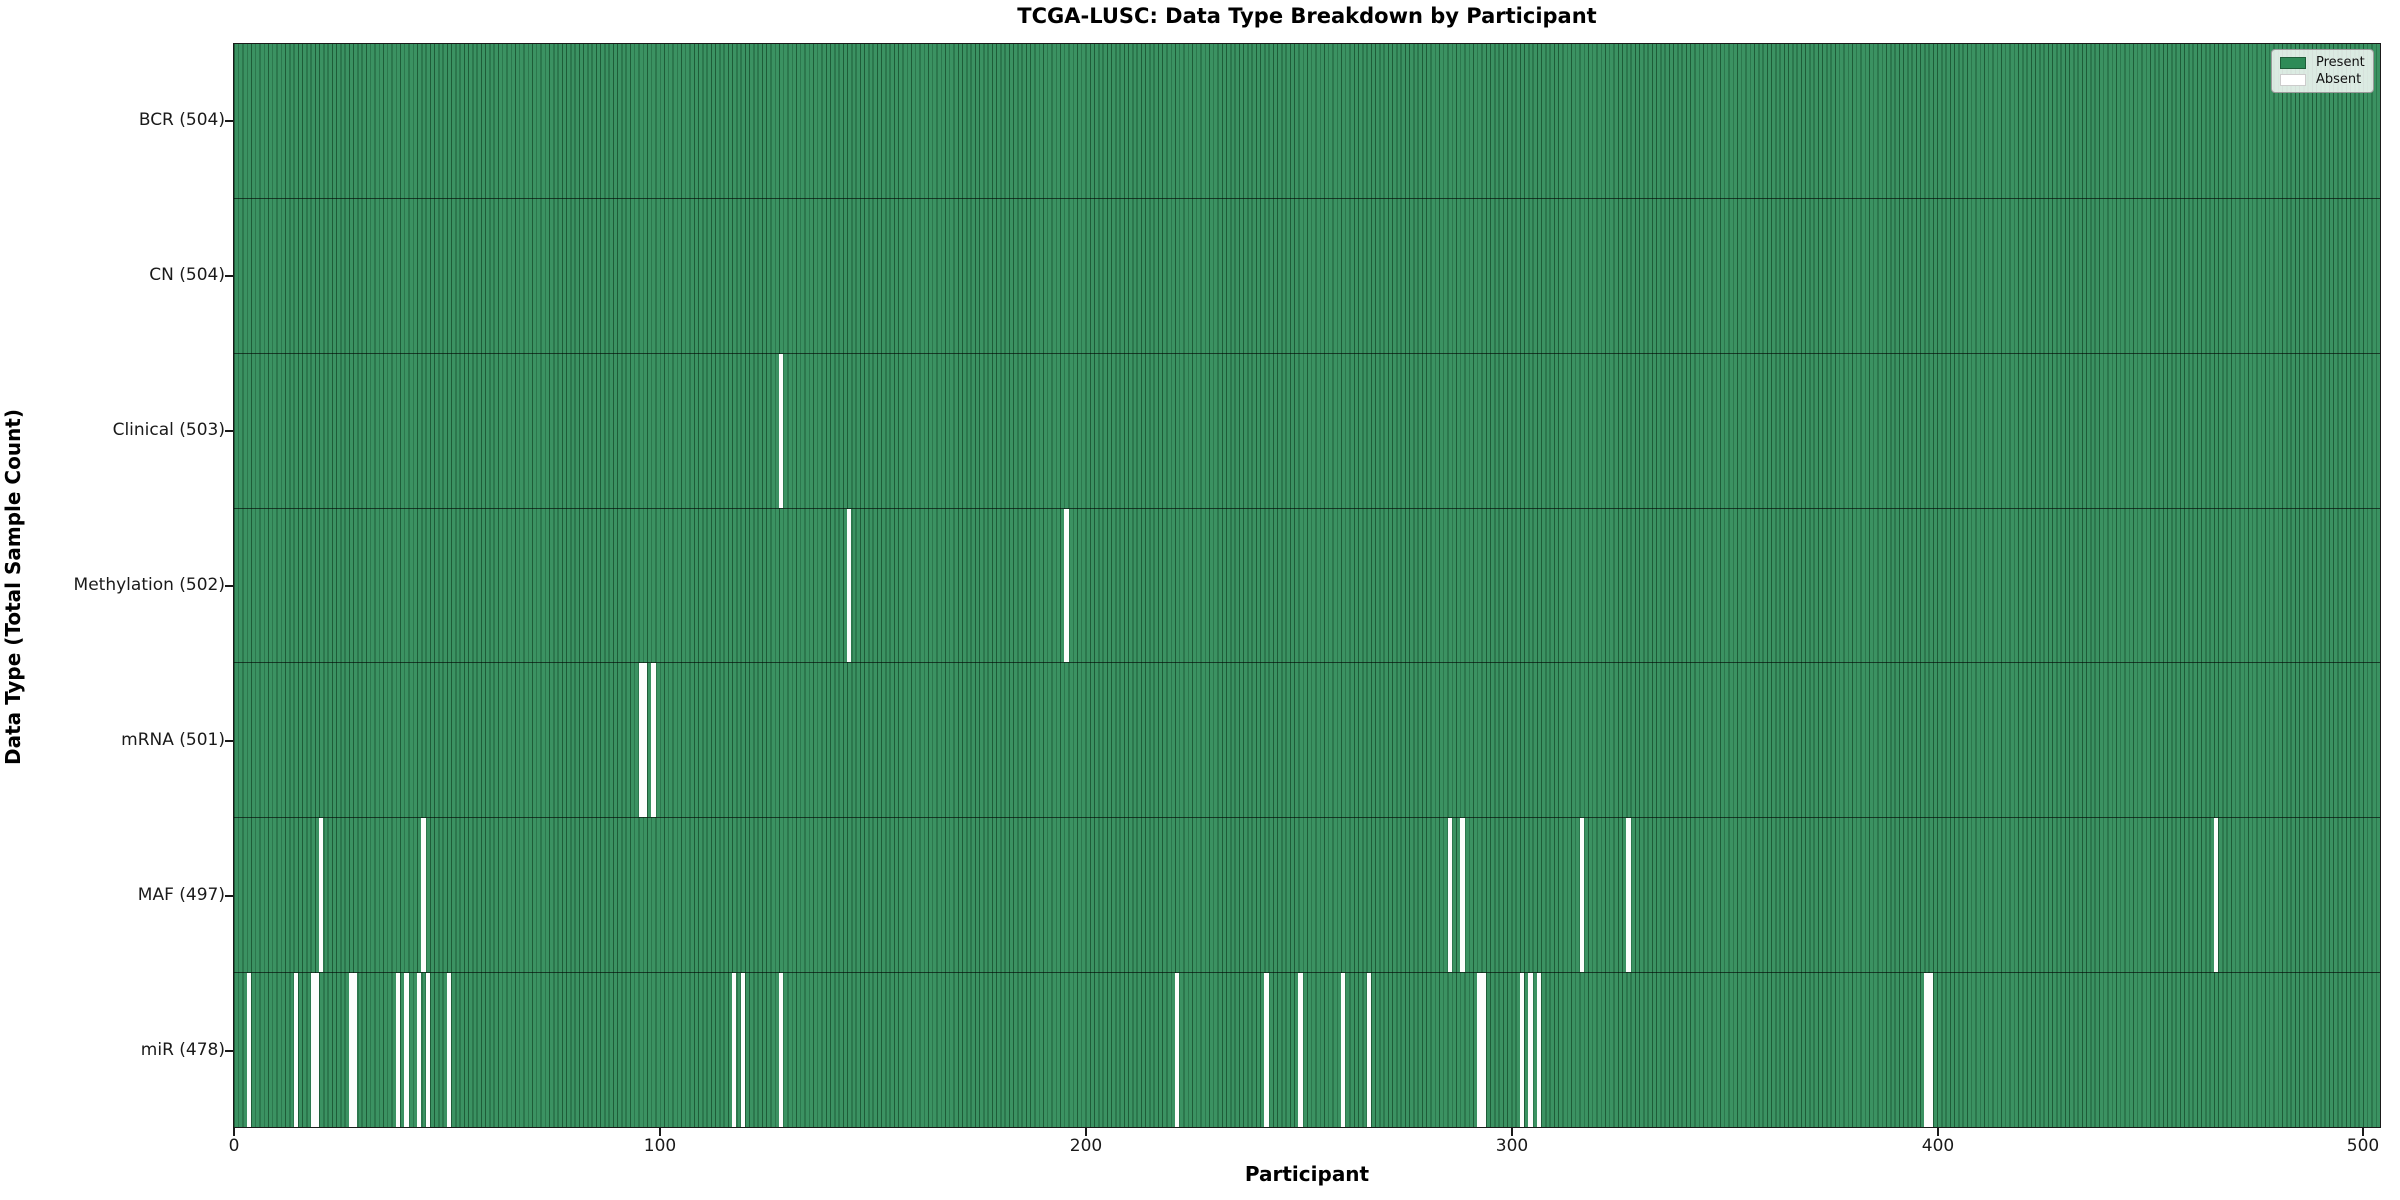  What do you see at coordinates (2340, 62) in the screenshot?
I see `legend-label-present: Present` at bounding box center [2340, 62].